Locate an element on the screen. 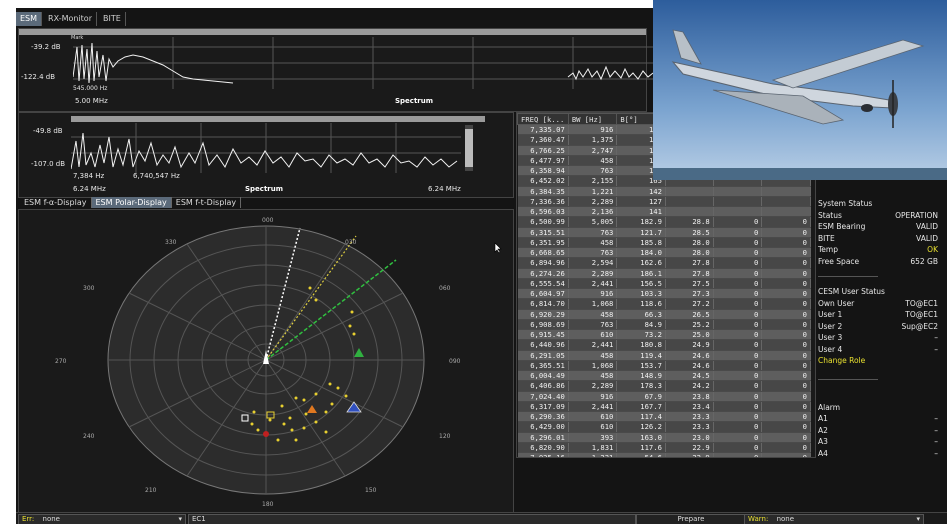  svg-text: 000 is located at coordinates (268, 220).